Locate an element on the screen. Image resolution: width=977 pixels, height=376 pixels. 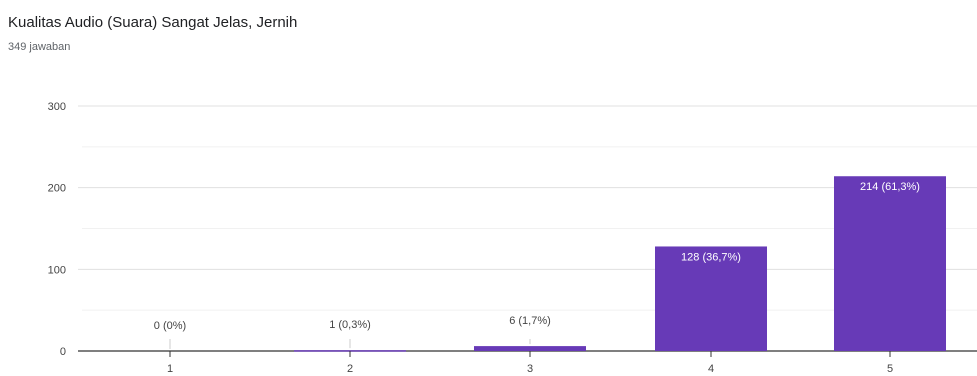
x-tick-label: 3 is located at coordinates (530, 369).